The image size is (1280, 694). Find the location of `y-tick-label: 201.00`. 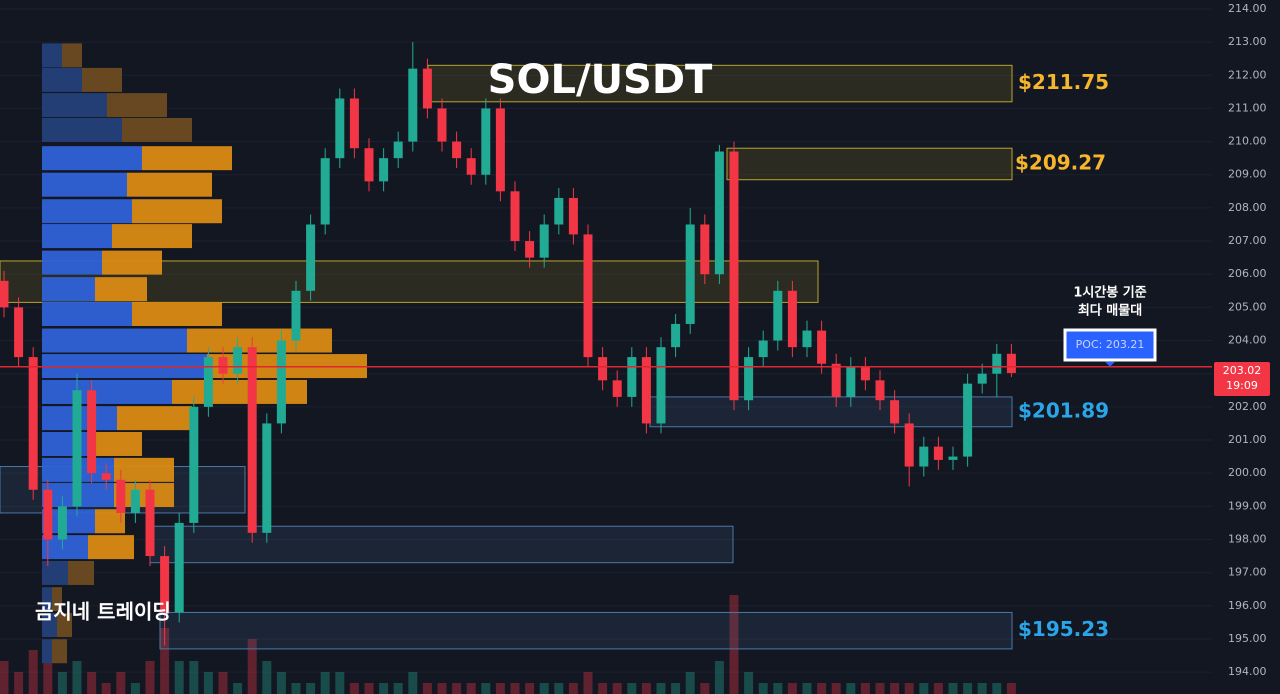

y-tick-label: 201.00 is located at coordinates (1247, 439).